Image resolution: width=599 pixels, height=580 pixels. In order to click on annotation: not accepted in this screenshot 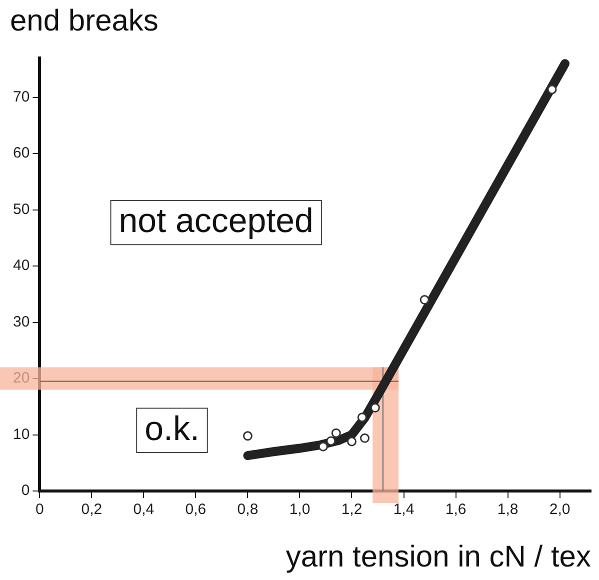, I will do `click(216, 221)`.